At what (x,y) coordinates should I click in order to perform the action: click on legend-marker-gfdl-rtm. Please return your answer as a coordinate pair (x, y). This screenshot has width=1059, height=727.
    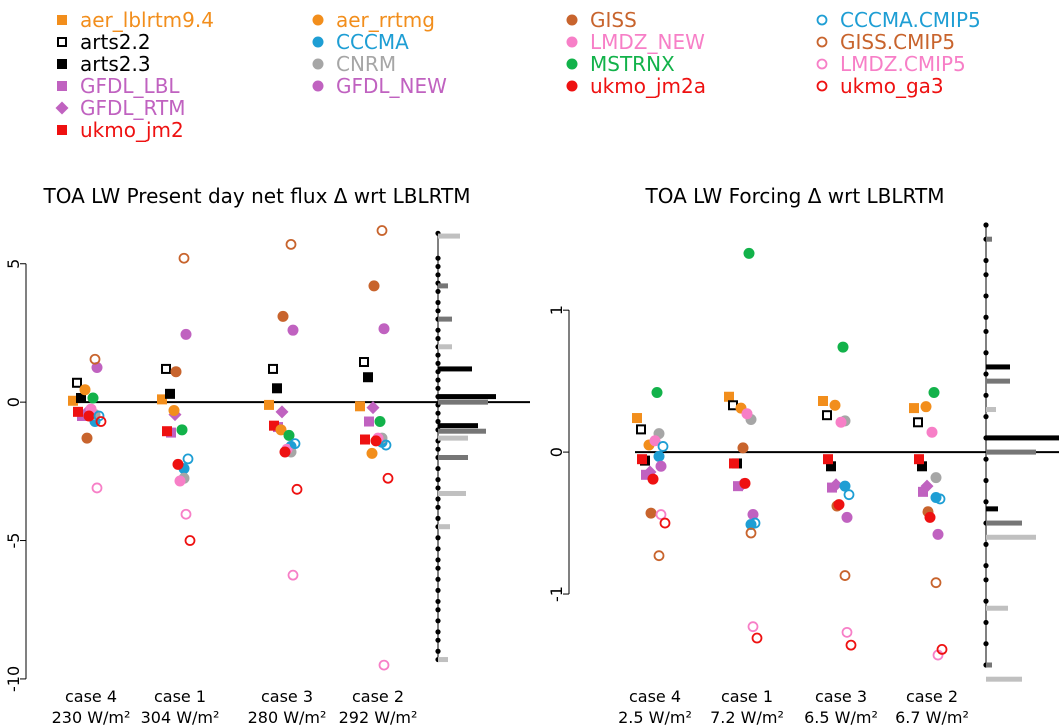
    Looking at the image, I should click on (62, 108).